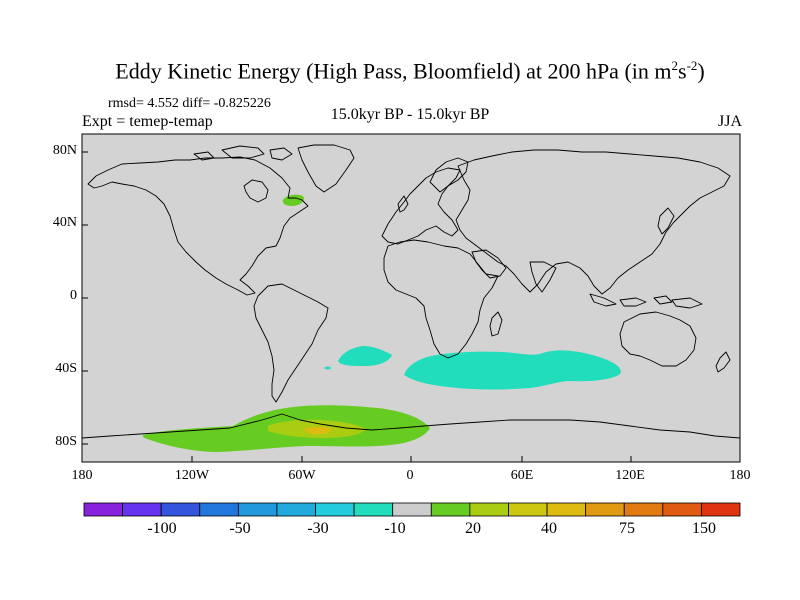 The height and width of the screenshot is (600, 800). Describe the element at coordinates (256, 191) in the screenshot. I see `coast-hudson-bay` at that location.